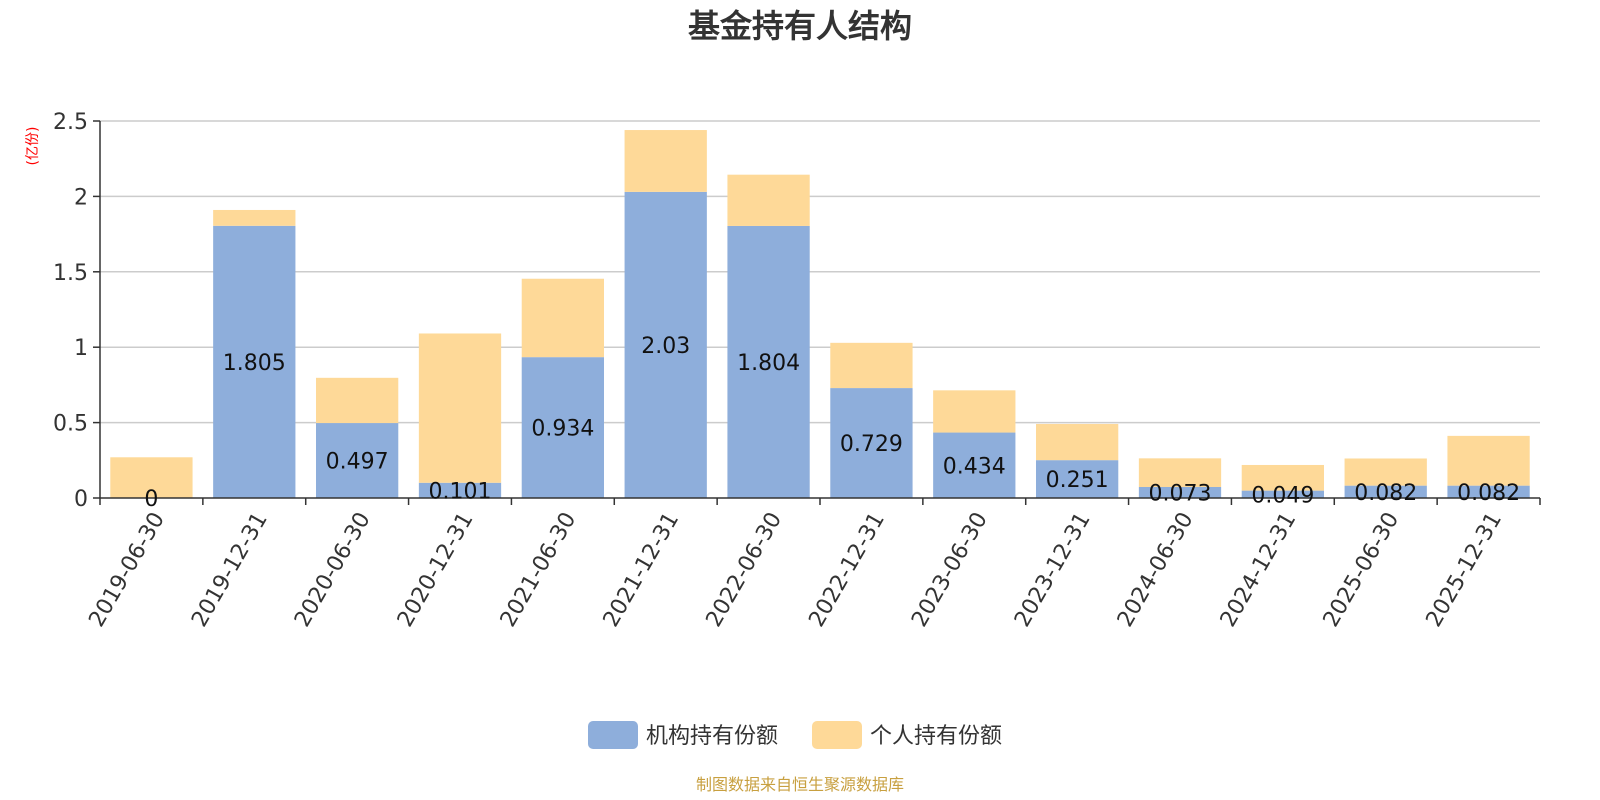 This screenshot has height=800, width=1600. Describe the element at coordinates (800, 26) in the screenshot. I see `chart-title: 基金持有人结构` at that location.